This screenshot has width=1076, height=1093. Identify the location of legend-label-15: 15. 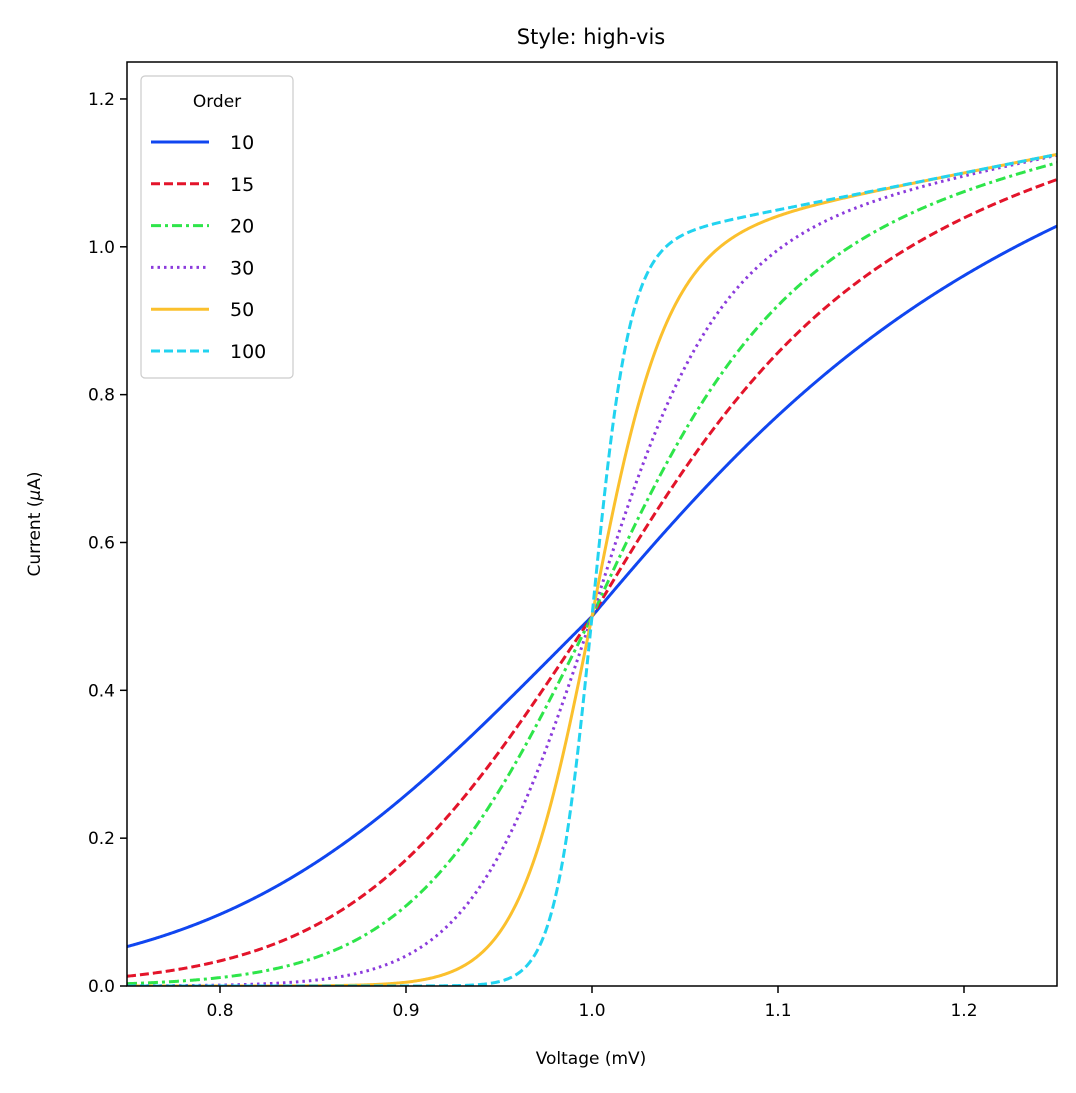
(242, 185).